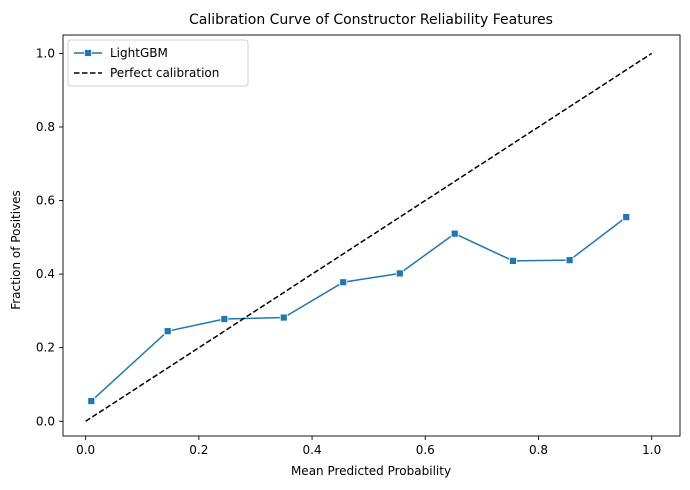 This screenshot has height=490, width=690. I want to click on legend: LightGBM Perfect calibration, so click(158, 63).